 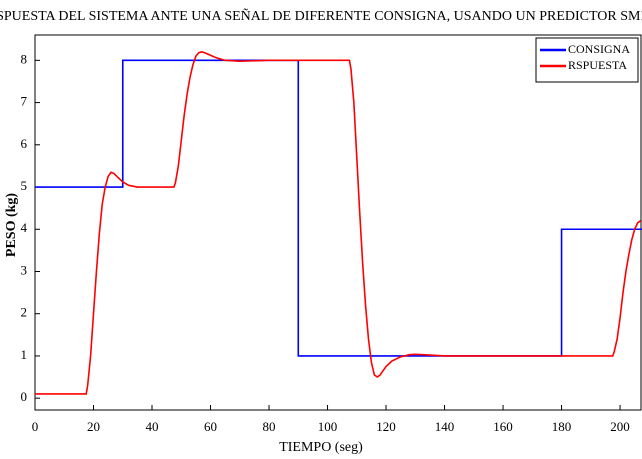 I want to click on x-tick-label: 180, so click(x=562, y=426).